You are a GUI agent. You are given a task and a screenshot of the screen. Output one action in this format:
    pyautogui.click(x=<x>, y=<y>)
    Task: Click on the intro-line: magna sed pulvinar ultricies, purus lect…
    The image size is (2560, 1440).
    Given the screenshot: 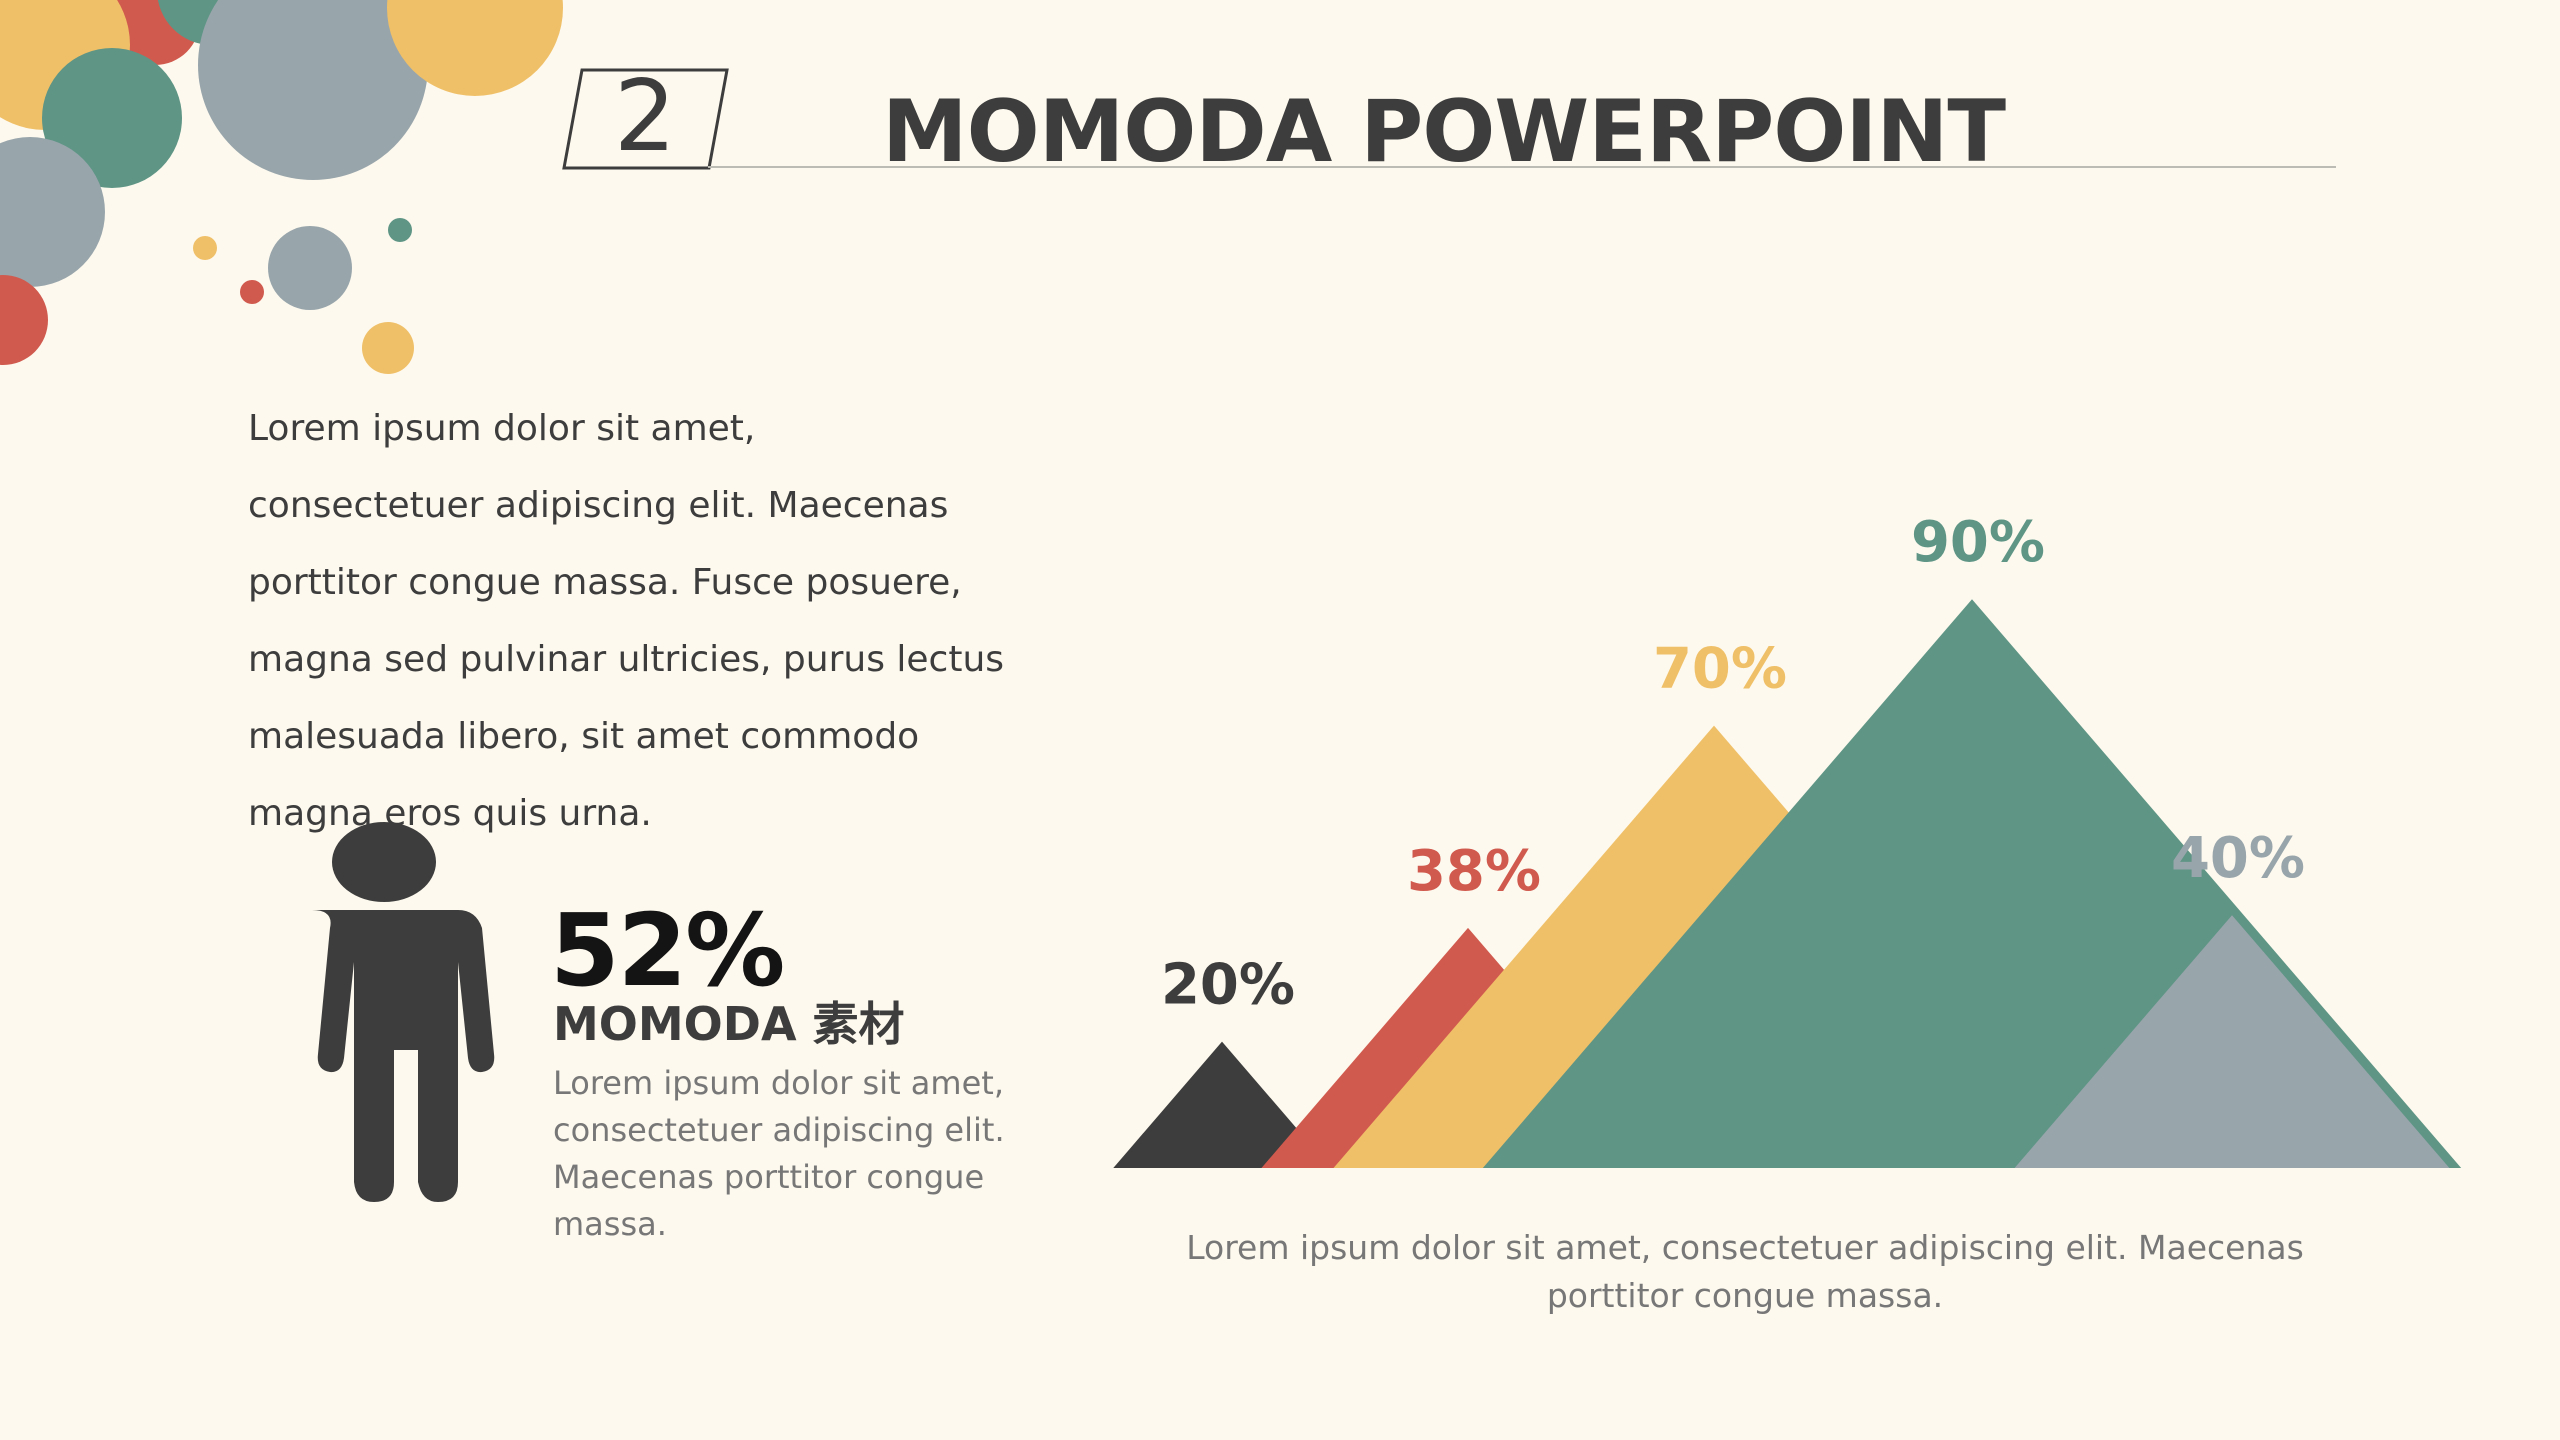 What is the action you would take?
    pyautogui.click(x=626, y=659)
    